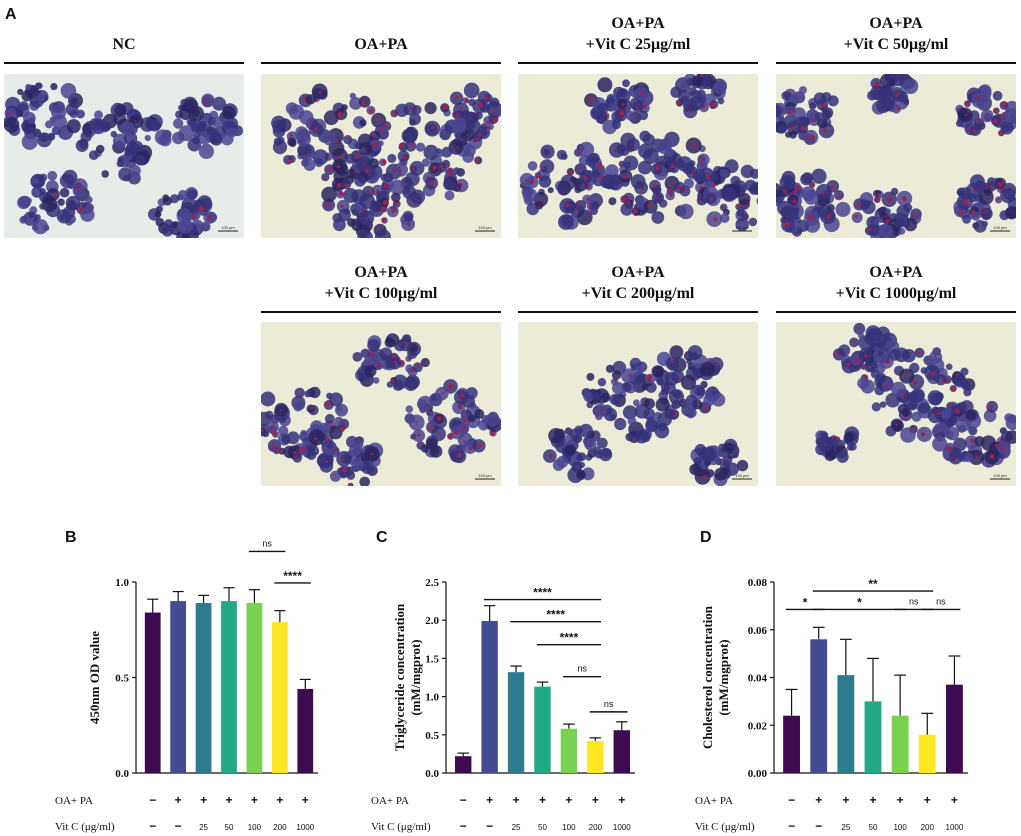 This screenshot has height=836, width=1021. Describe the element at coordinates (542, 593) in the screenshot. I see `significance-label: ****` at that location.